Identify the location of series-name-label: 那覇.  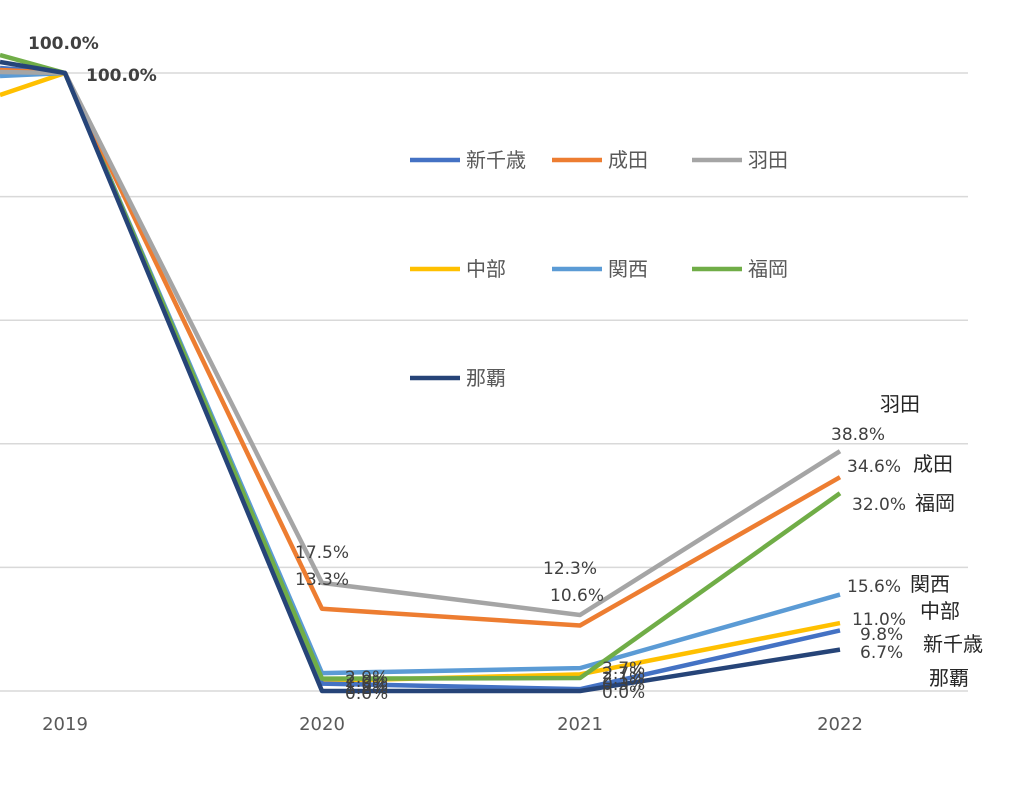
(949, 678).